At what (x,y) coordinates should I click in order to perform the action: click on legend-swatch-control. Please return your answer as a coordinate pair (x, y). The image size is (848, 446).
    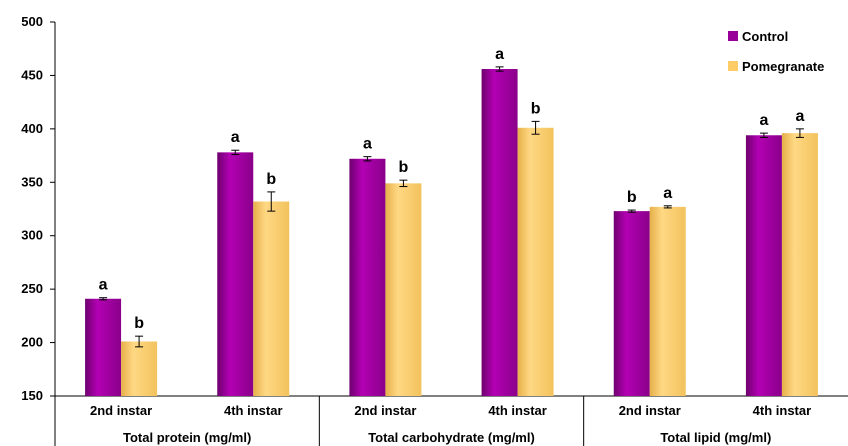
    Looking at the image, I should click on (733, 36).